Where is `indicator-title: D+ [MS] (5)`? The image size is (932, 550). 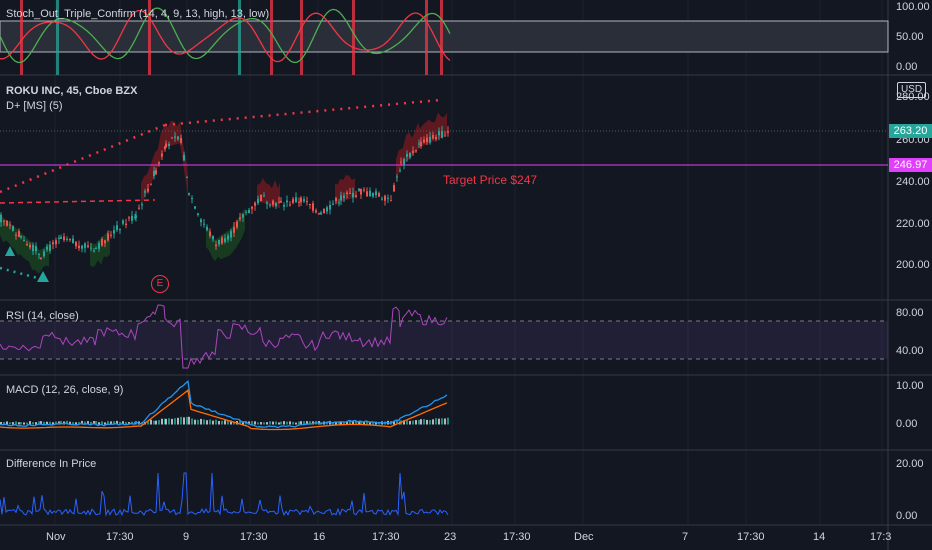
indicator-title: D+ [MS] (5) is located at coordinates (34, 106).